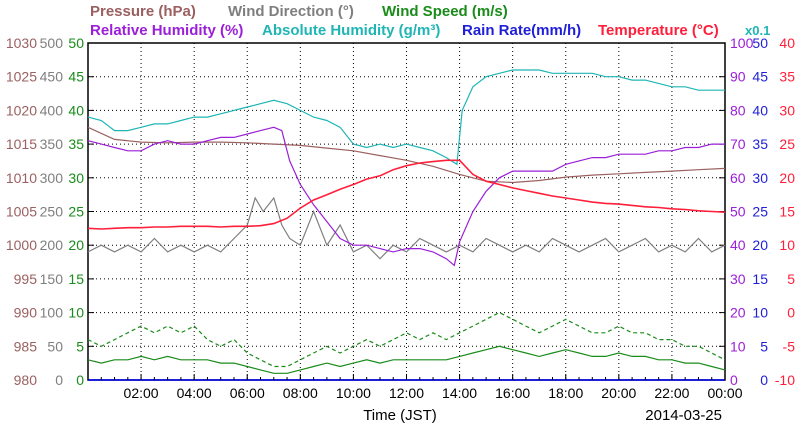  Describe the element at coordinates (55, 346) in the screenshot. I see `wind_dir-tick-label: 50` at that location.